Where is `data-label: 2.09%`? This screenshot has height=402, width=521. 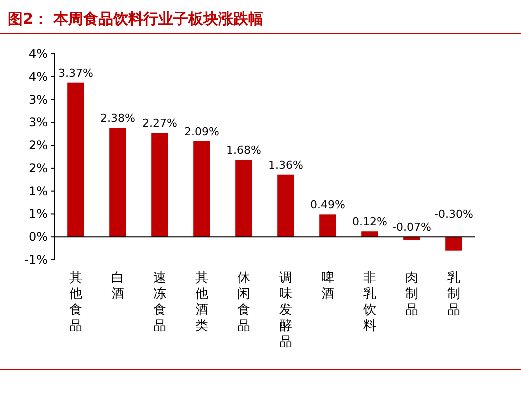
data-label: 2.09% is located at coordinates (202, 131).